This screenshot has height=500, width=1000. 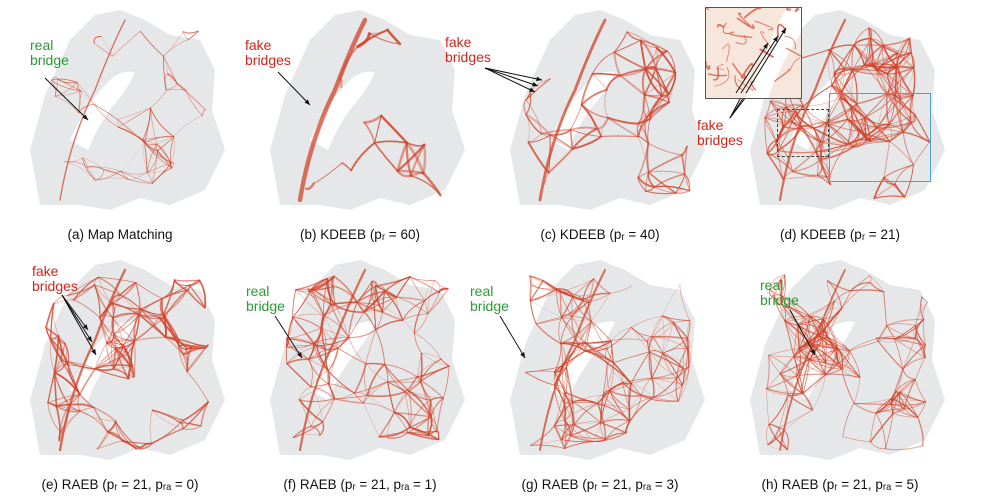 What do you see at coordinates (268, 52) in the screenshot?
I see `annotation-b: fake bridges` at bounding box center [268, 52].